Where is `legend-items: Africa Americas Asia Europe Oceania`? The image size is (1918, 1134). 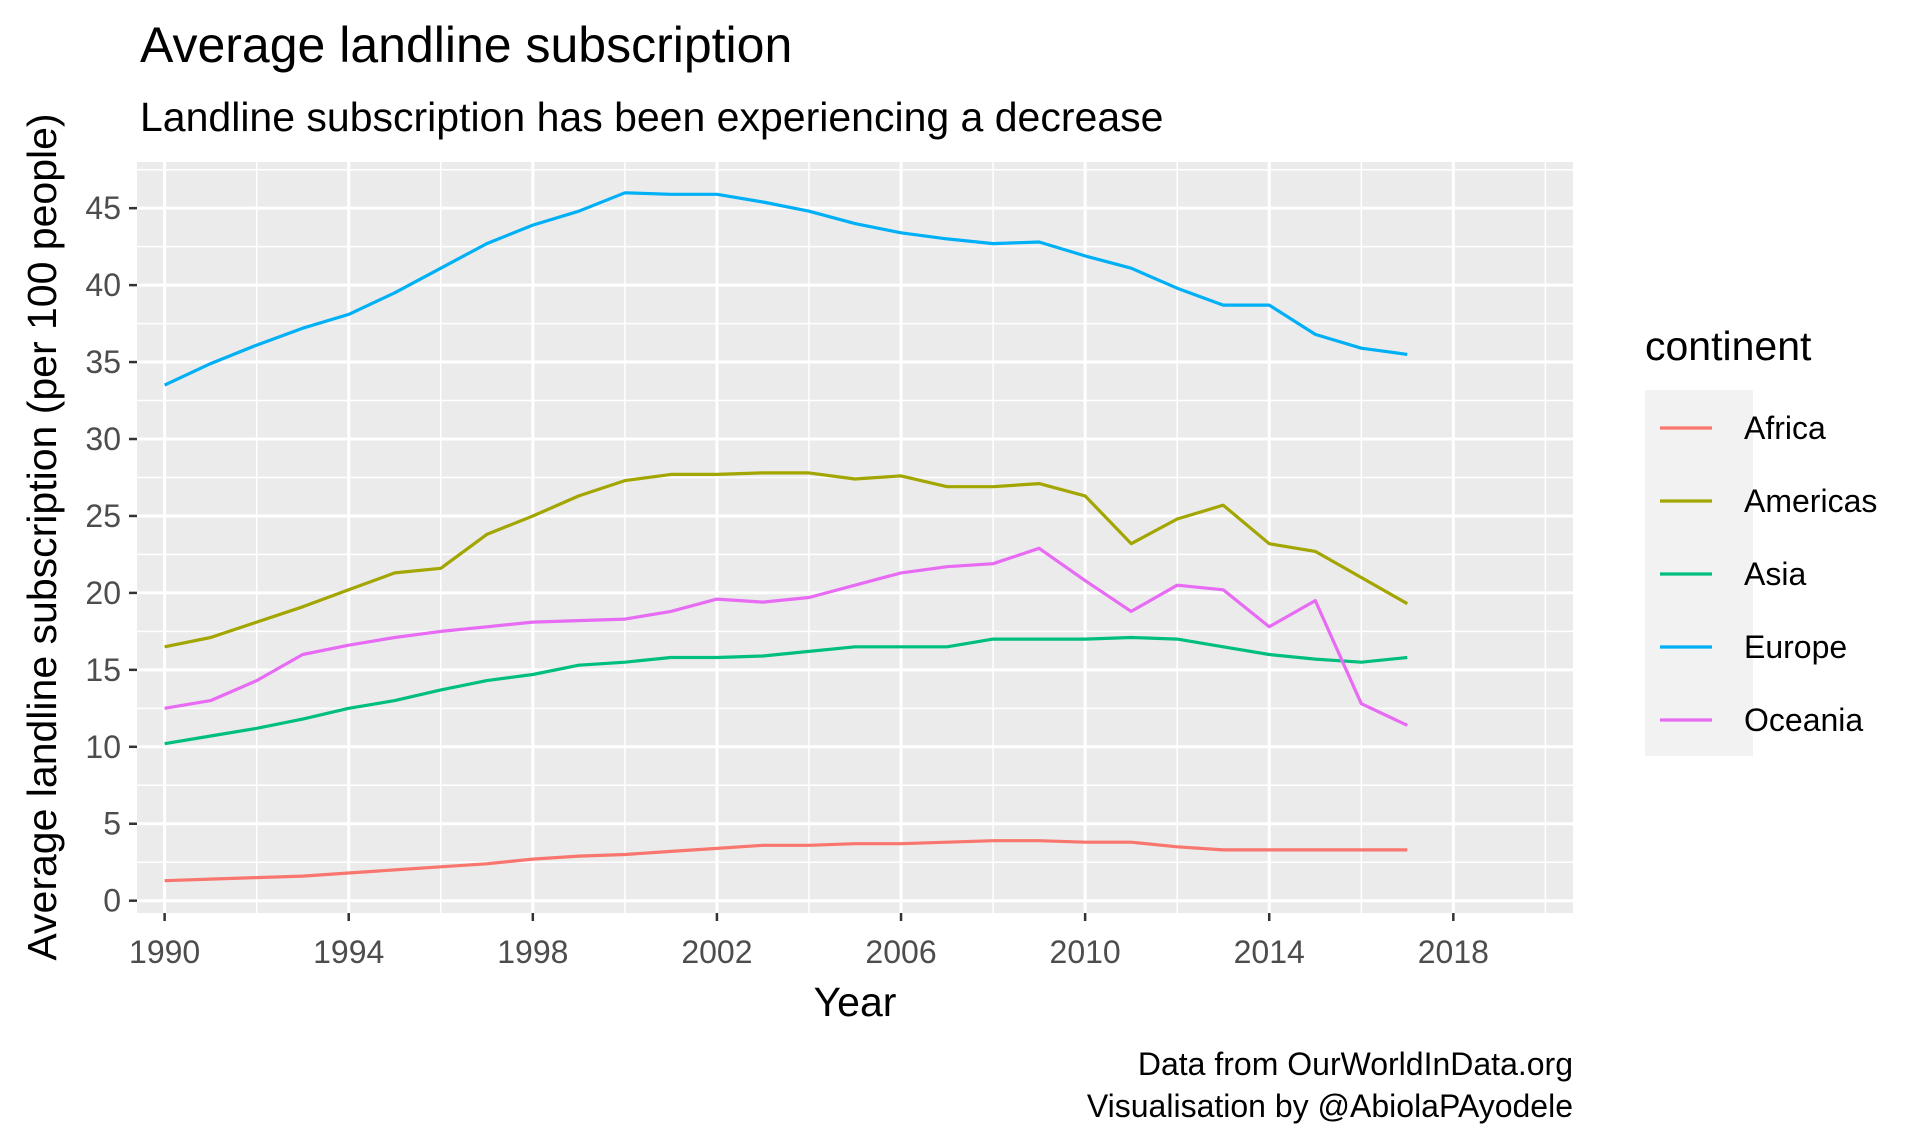
legend-items: Africa Americas Asia Europe Oceania is located at coordinates (1768, 574).